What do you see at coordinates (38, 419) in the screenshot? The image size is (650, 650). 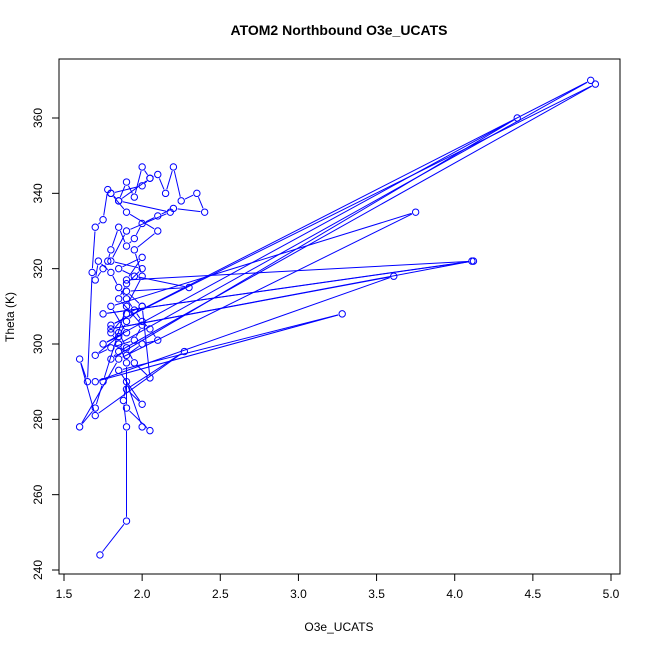 I see `y-tick-label: 280` at bounding box center [38, 419].